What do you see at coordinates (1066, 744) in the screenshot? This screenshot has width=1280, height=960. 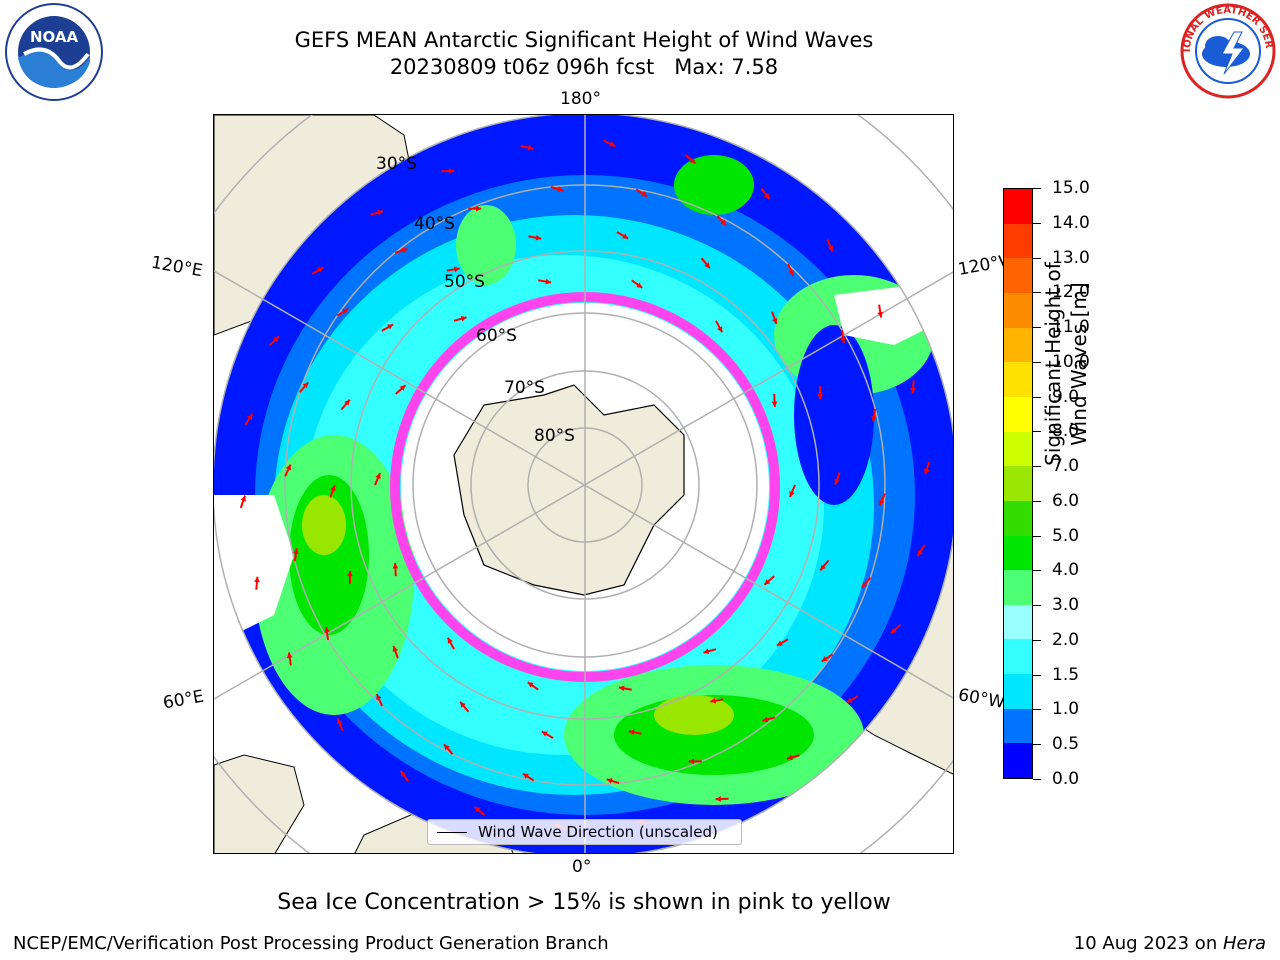 I see `colorbar-tick-label: 0.5` at bounding box center [1066, 744].